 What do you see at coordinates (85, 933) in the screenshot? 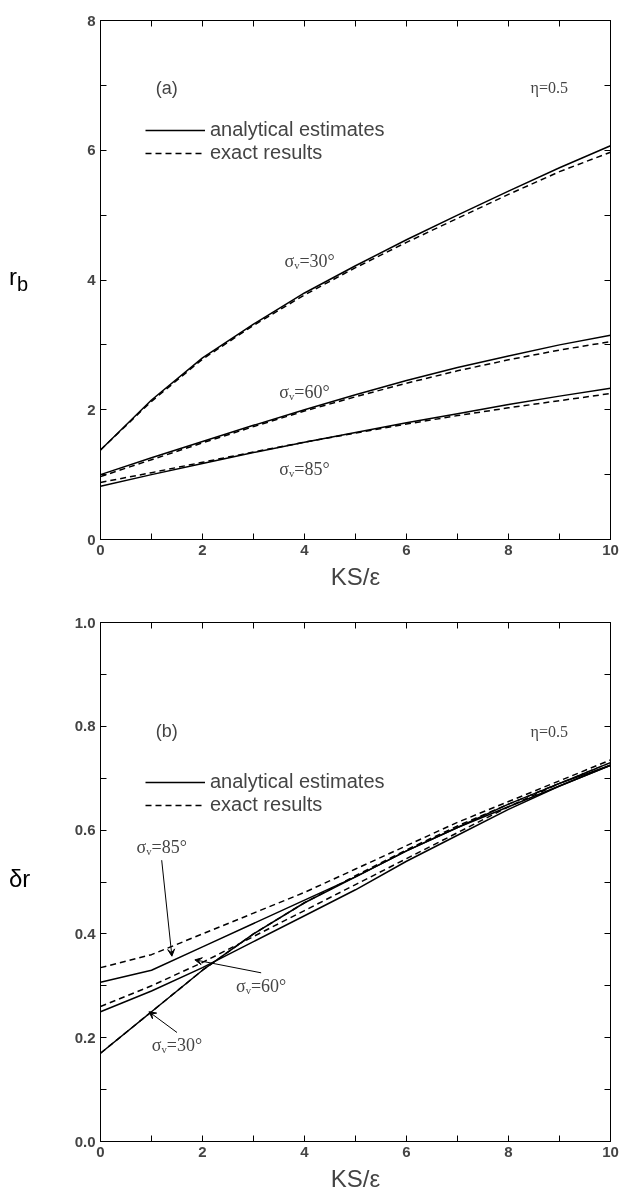
I see `y-tick-label: 0.4` at bounding box center [85, 933].